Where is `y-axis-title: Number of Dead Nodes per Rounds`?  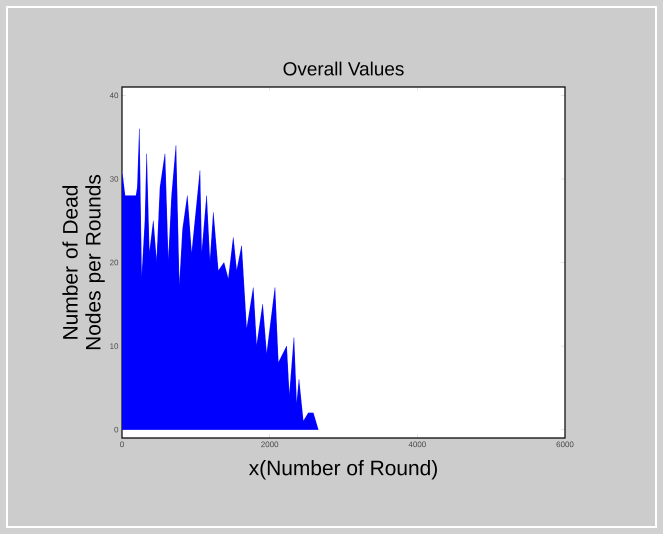 y-axis-title: Number of Dead Nodes per Rounds is located at coordinates (83, 262).